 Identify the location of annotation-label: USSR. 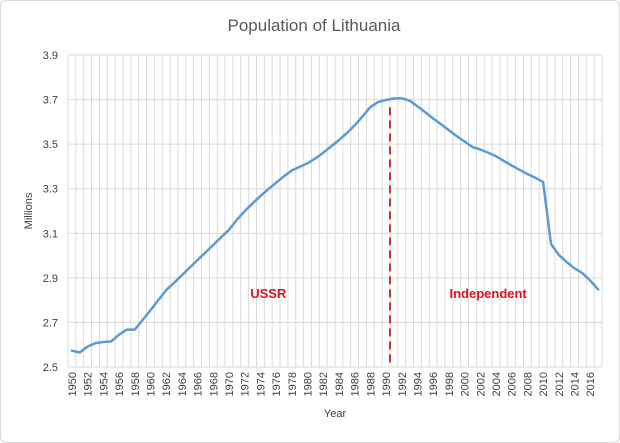
(268, 293).